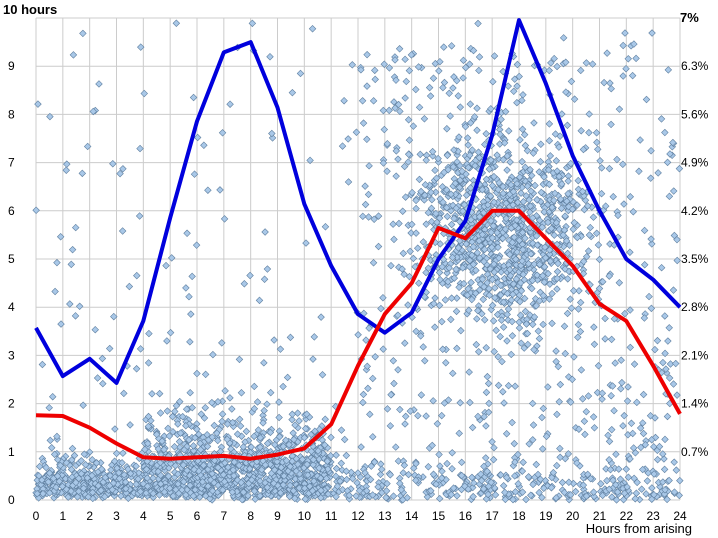  What do you see at coordinates (695, 66) in the screenshot?
I see `y-right-tick-label: 6.3%` at bounding box center [695, 66].